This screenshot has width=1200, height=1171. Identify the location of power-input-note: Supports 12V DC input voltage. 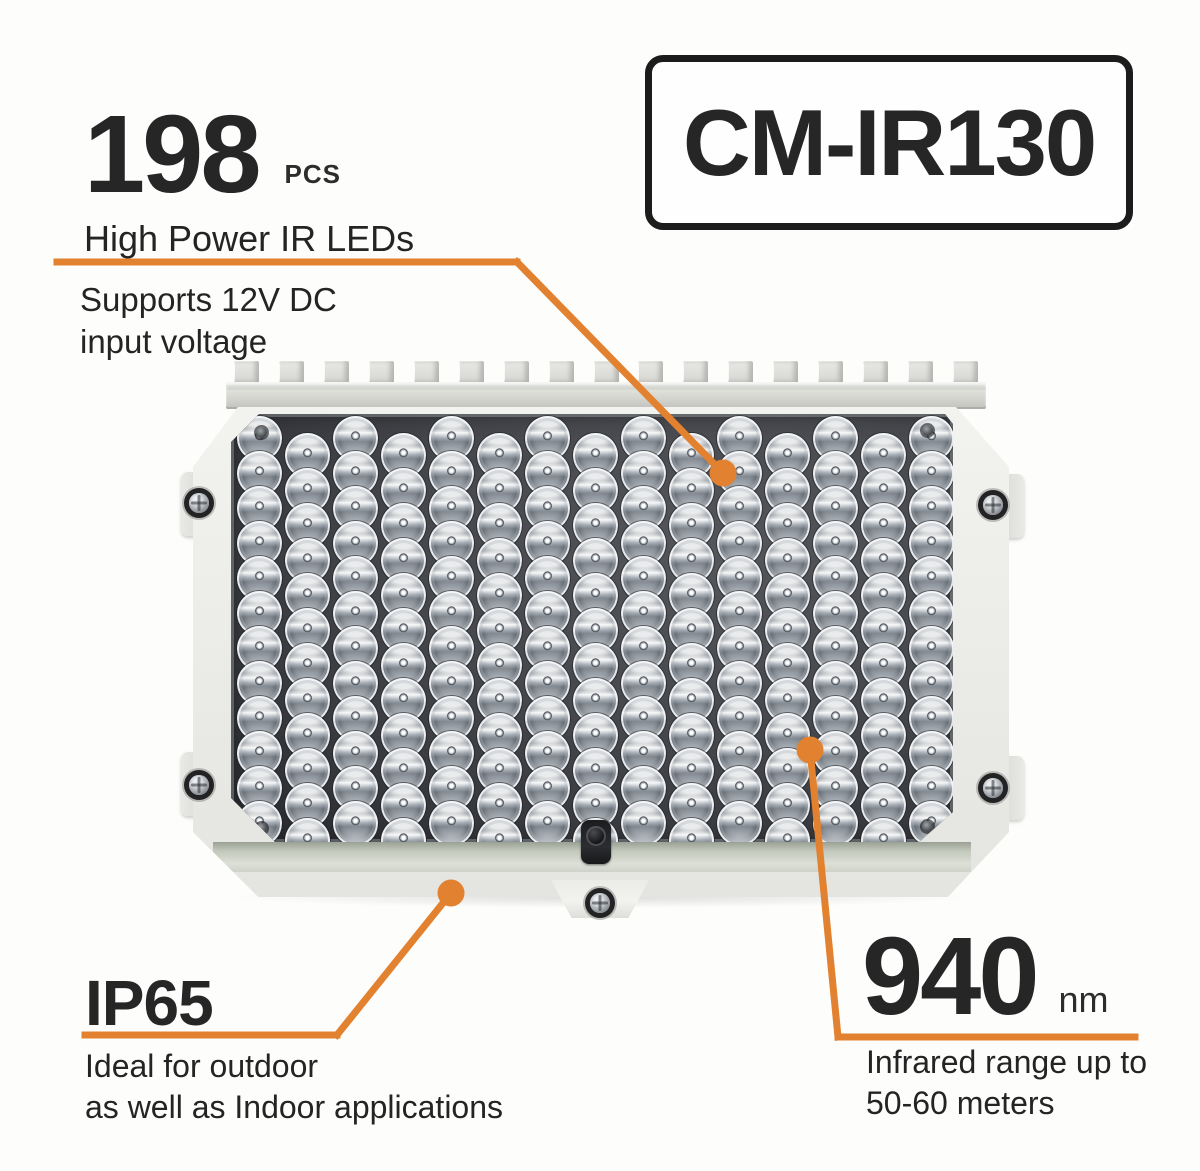
(208, 321).